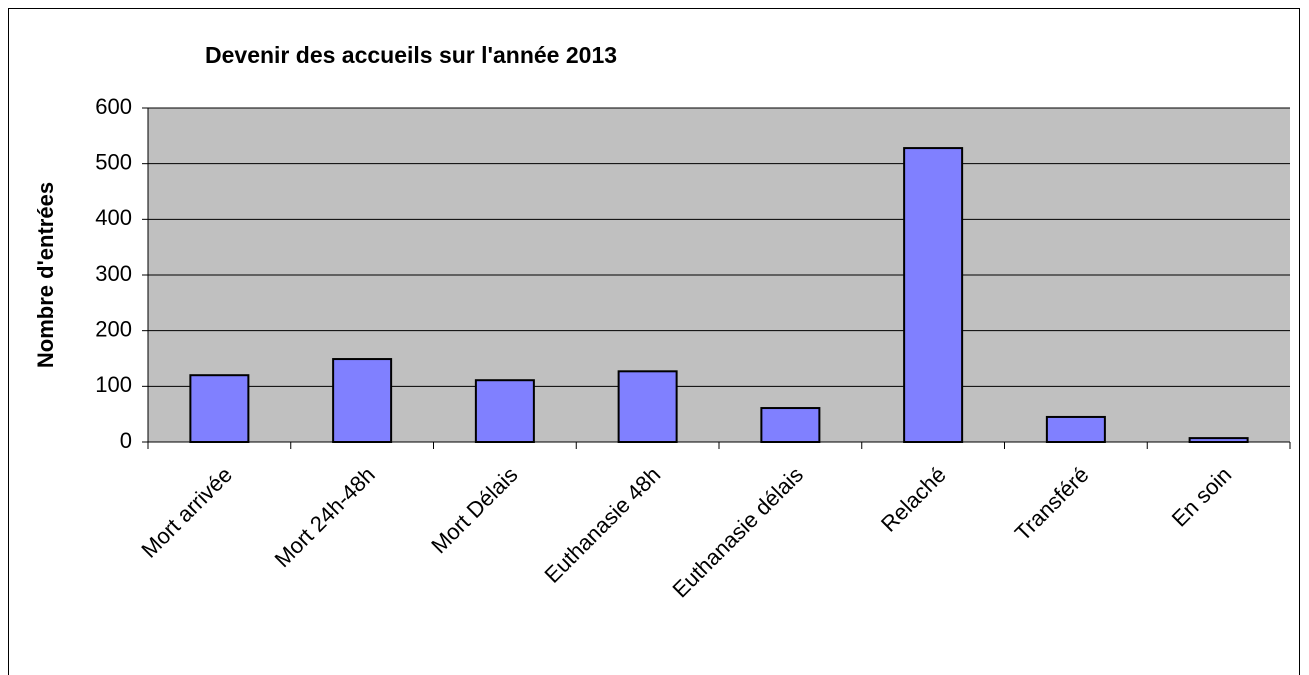  I want to click on y-tick-label: 200, so click(113, 328).